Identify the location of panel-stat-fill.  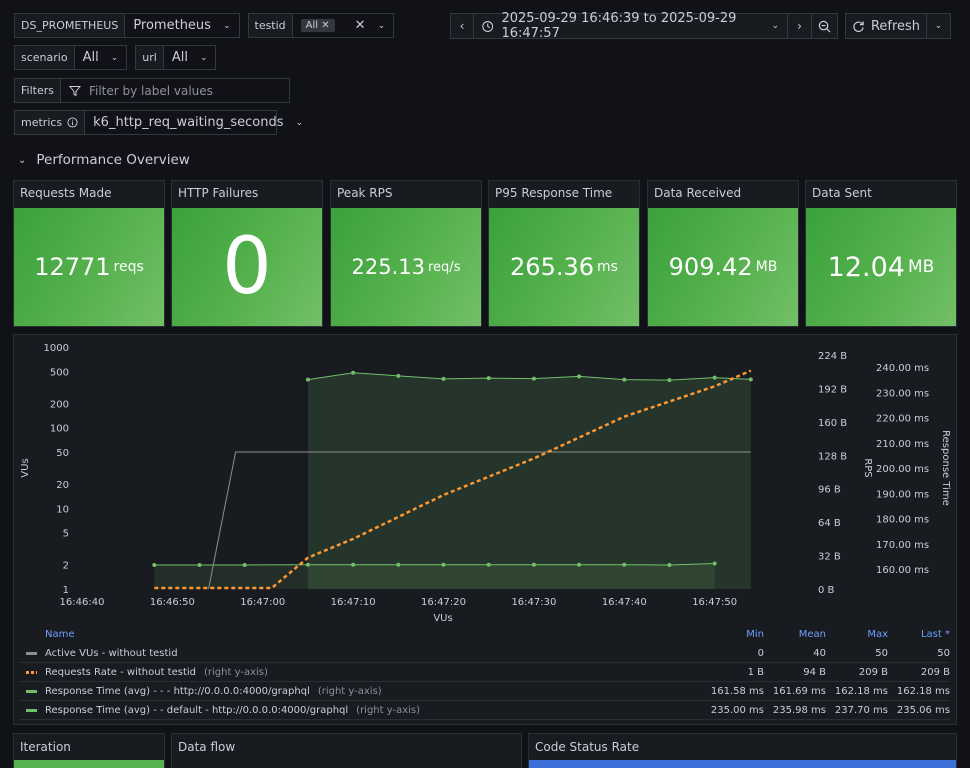
(742, 764).